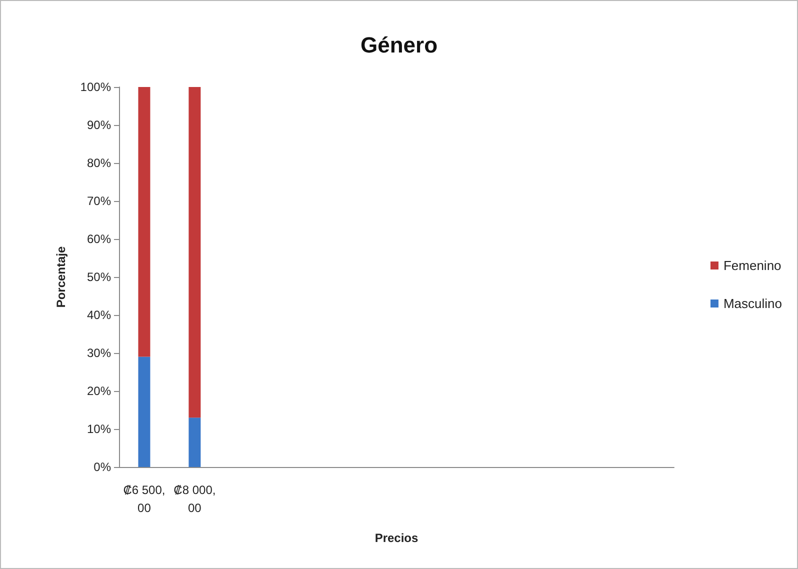 The image size is (798, 569). What do you see at coordinates (399, 45) in the screenshot?
I see `chart-title: Género` at bounding box center [399, 45].